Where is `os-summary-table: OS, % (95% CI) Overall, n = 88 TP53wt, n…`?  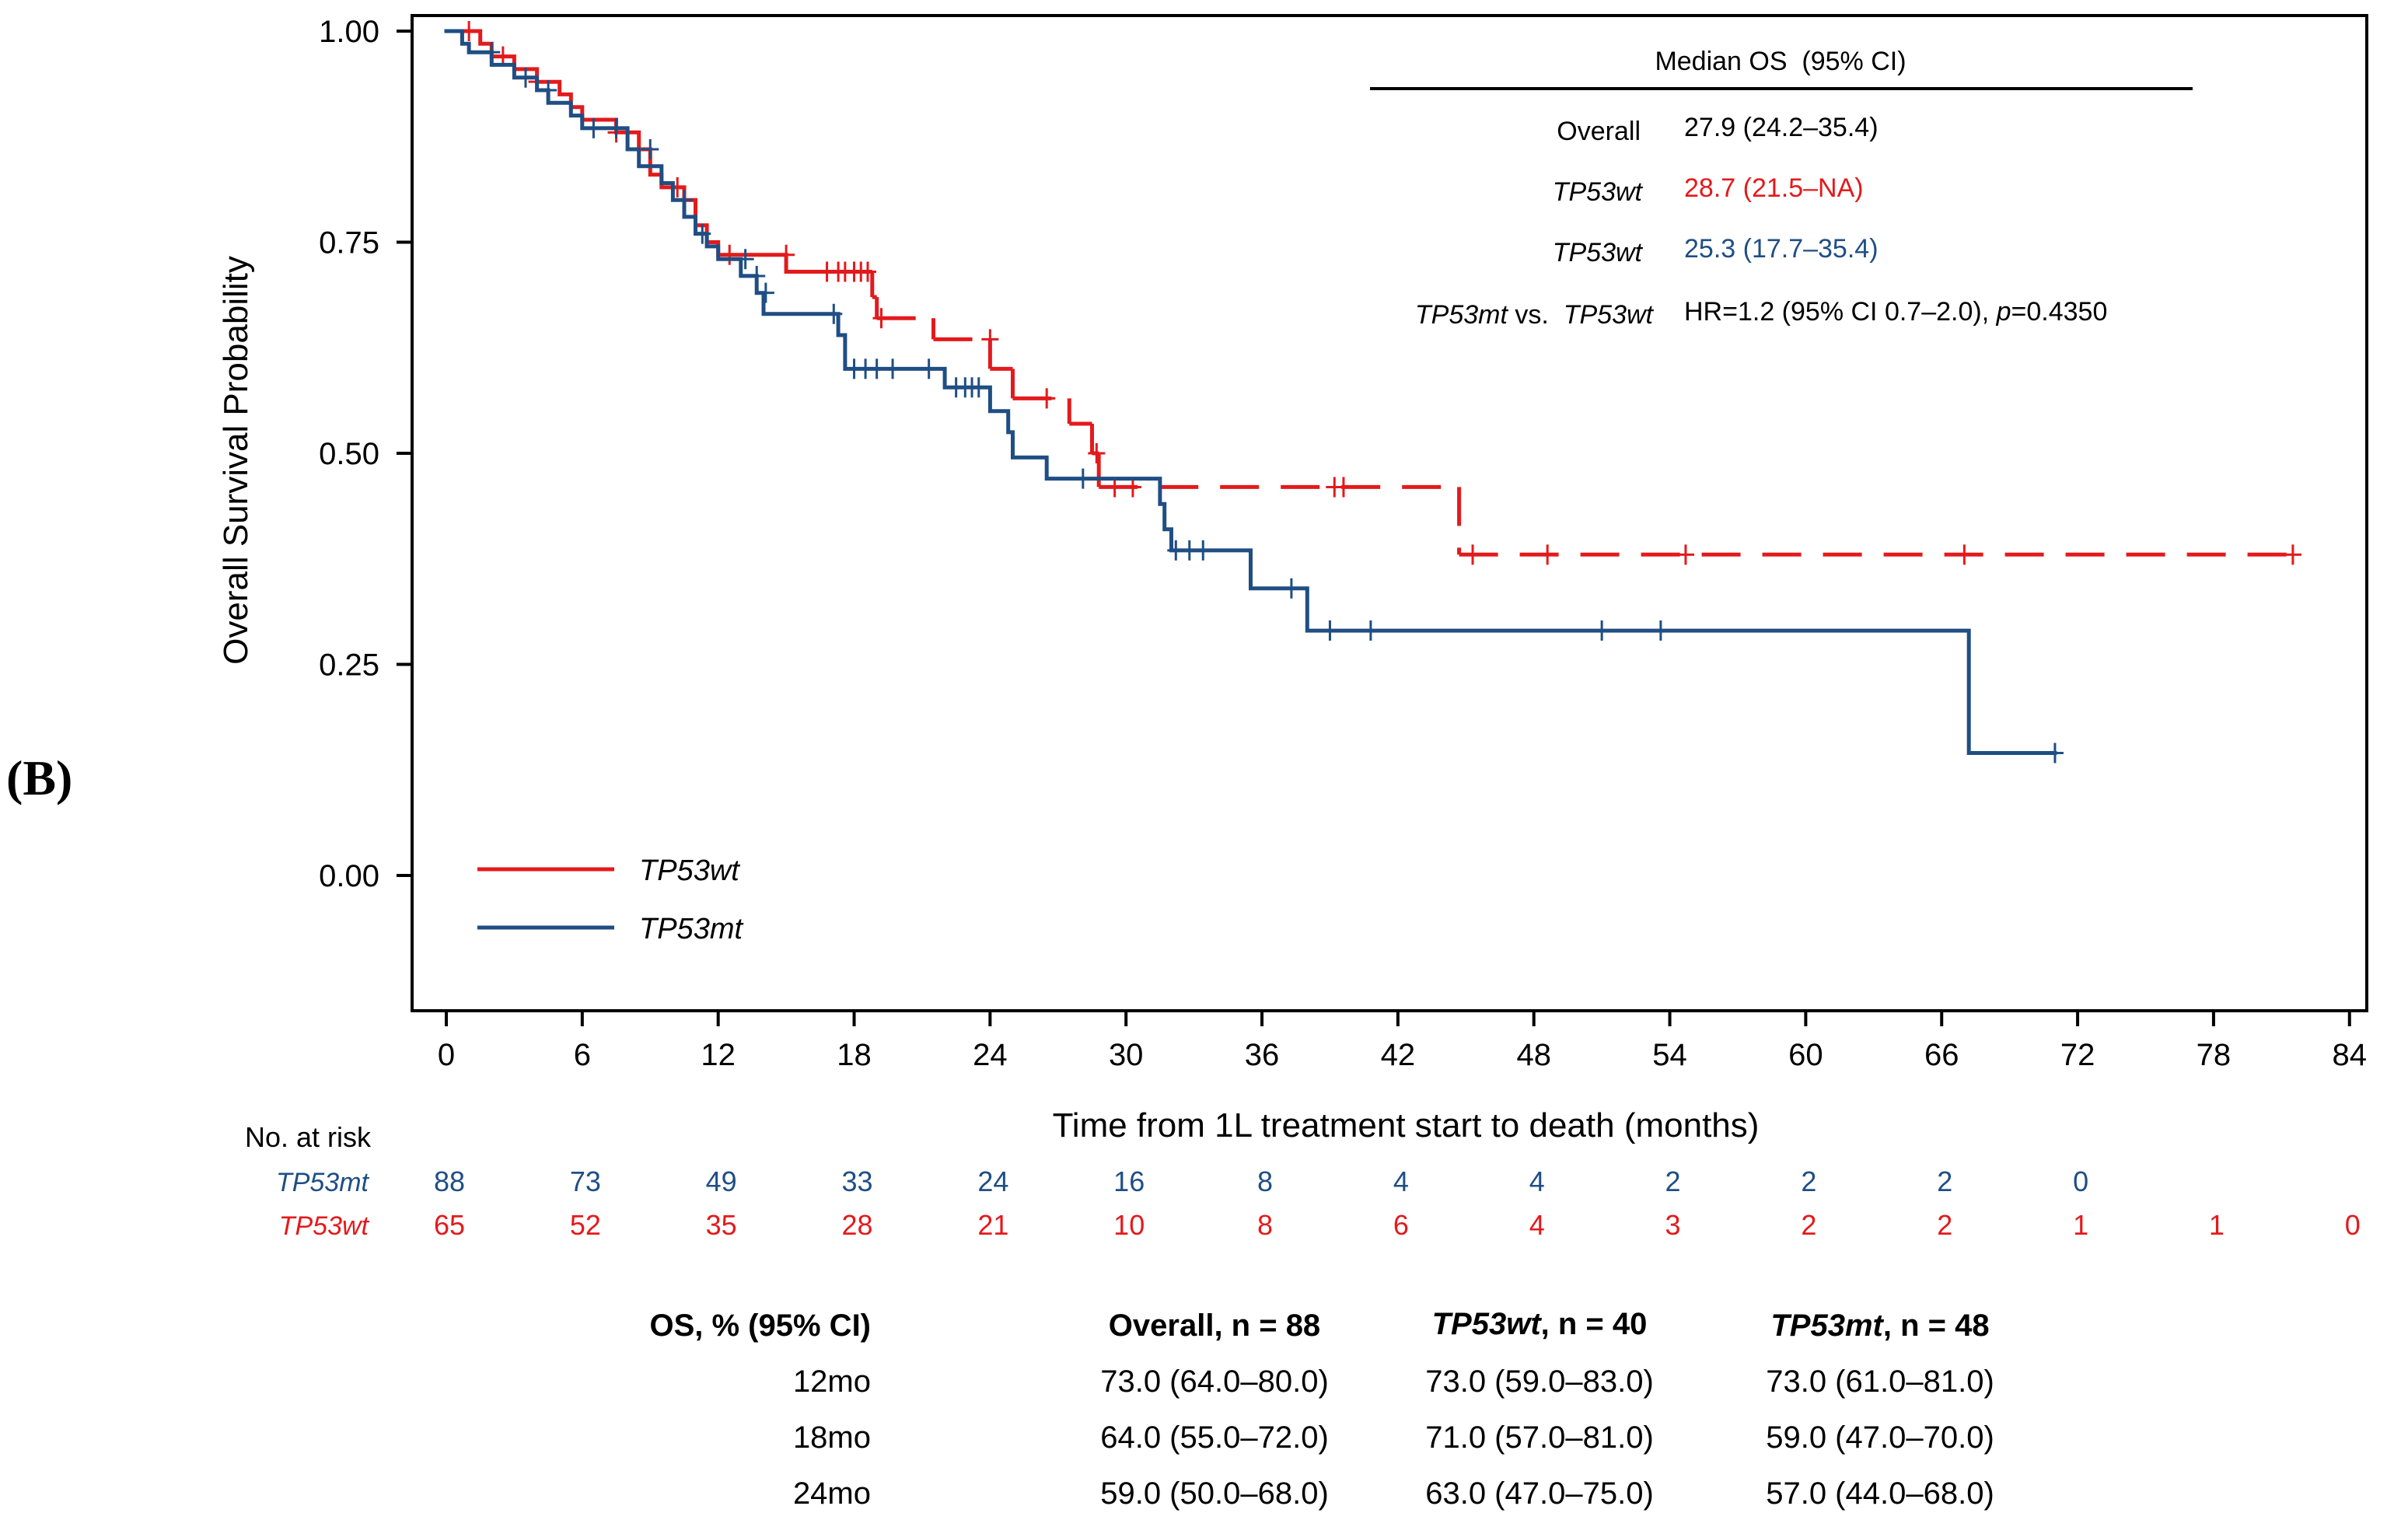 os-summary-table: OS, % (95% CI) Overall, n = 88 TP53wt, n… is located at coordinates (1321, 1409).